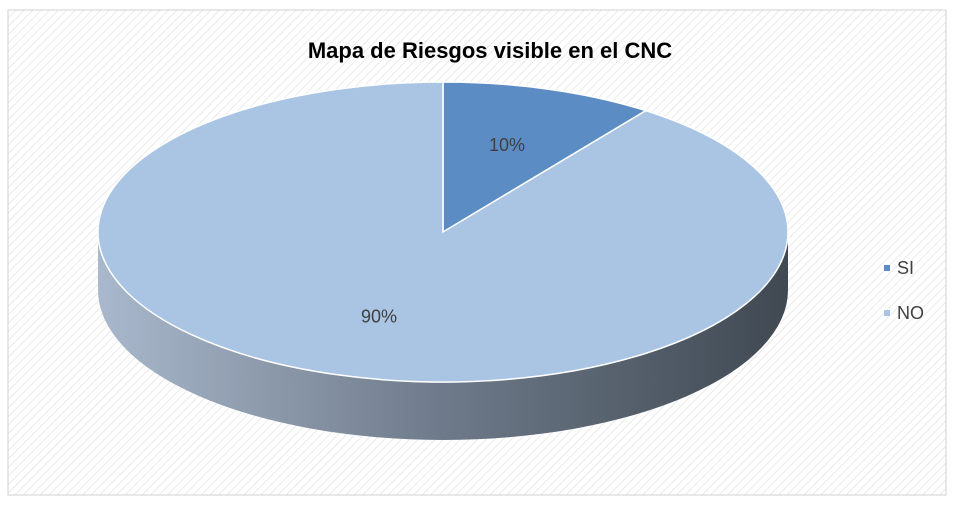 This screenshot has height=506, width=954. What do you see at coordinates (904, 290) in the screenshot?
I see `legend: SI NO` at bounding box center [904, 290].